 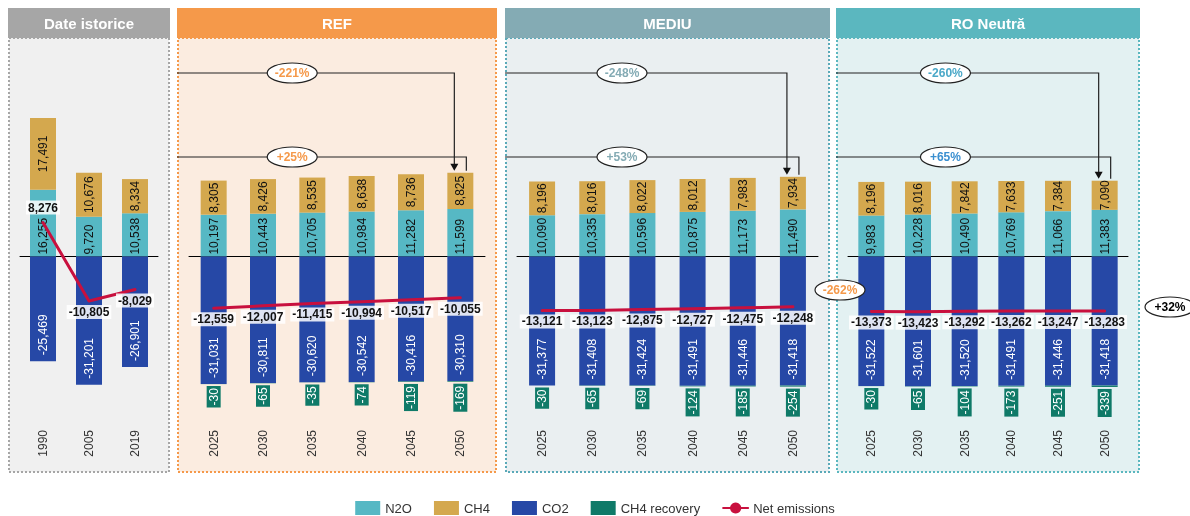 What do you see at coordinates (263, 236) in the screenshot?
I see `data-label: 10,443` at bounding box center [263, 236].